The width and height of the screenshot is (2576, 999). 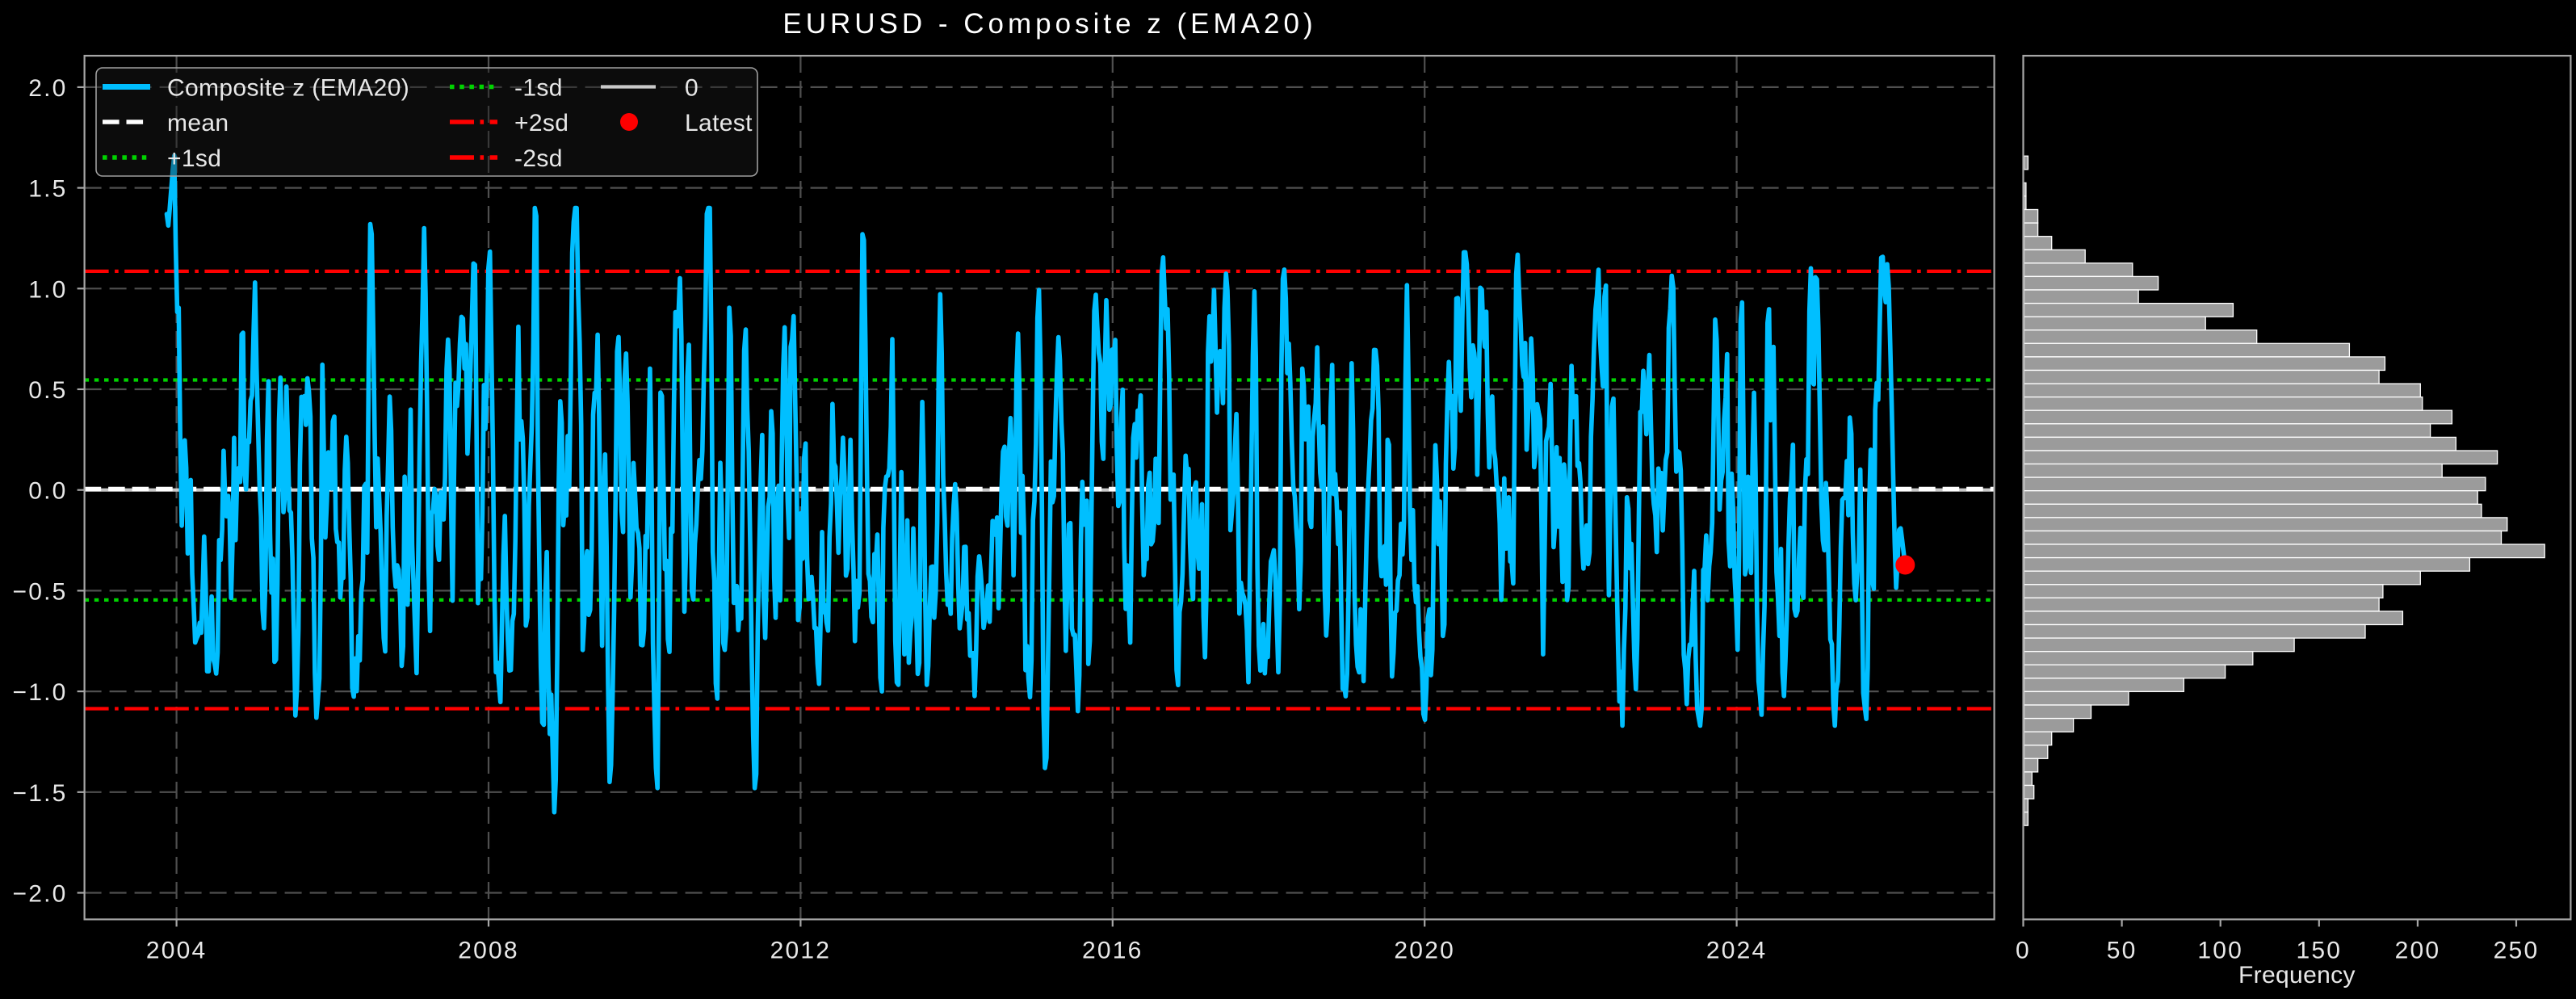 I want to click on svg-text: -2sd, so click(x=538, y=158).